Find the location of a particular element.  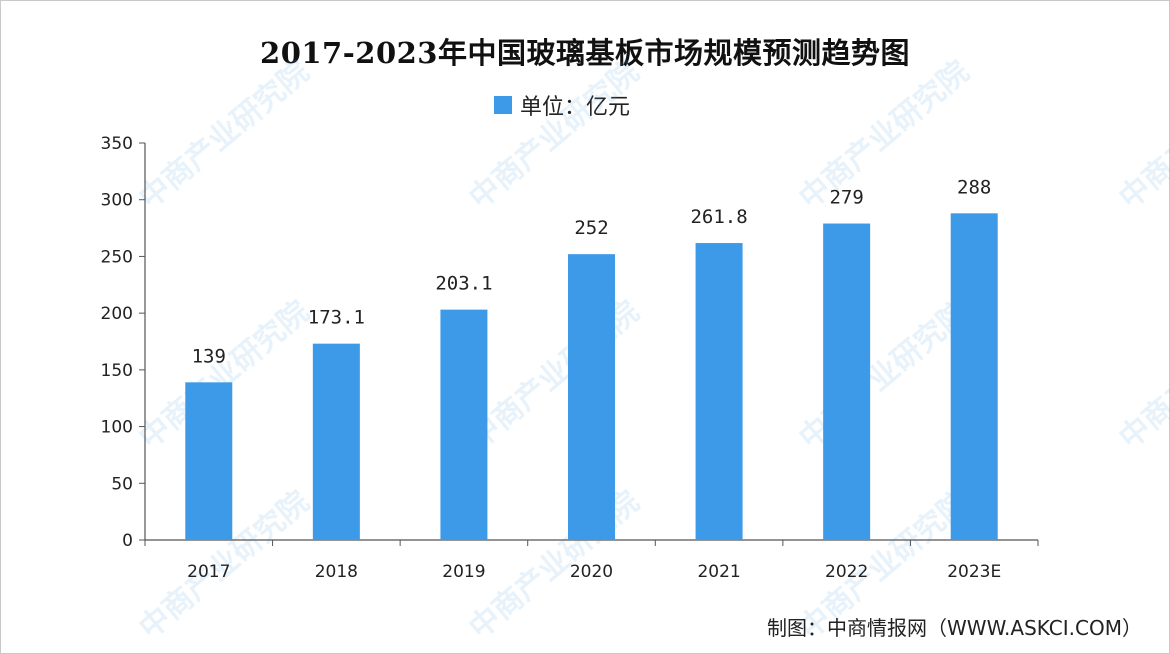

x-tick-label-2020: 2020 is located at coordinates (591, 572).